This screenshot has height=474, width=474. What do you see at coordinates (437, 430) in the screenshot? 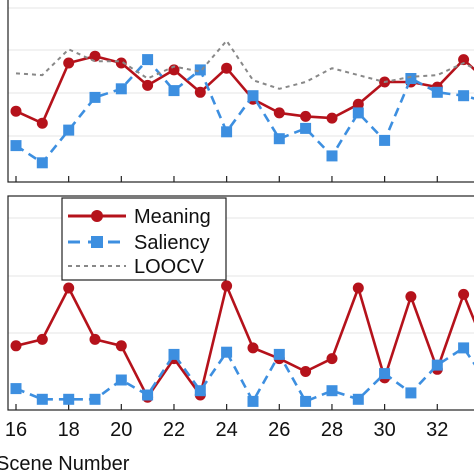
I see `x-tick-label-32: 32` at bounding box center [437, 430].